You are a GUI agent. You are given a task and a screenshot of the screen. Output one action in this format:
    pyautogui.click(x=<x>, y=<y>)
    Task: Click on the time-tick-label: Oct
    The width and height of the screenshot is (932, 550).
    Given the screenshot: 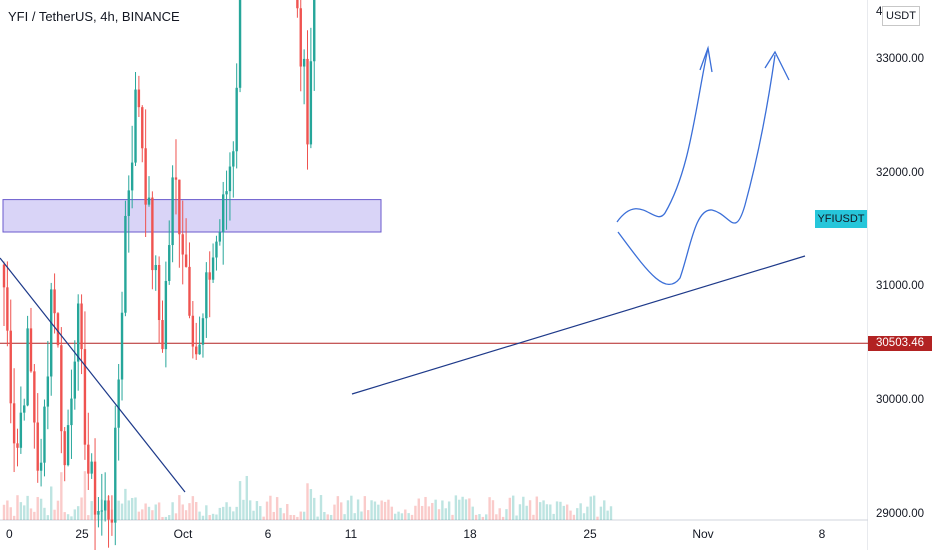 What is the action you would take?
    pyautogui.click(x=183, y=534)
    